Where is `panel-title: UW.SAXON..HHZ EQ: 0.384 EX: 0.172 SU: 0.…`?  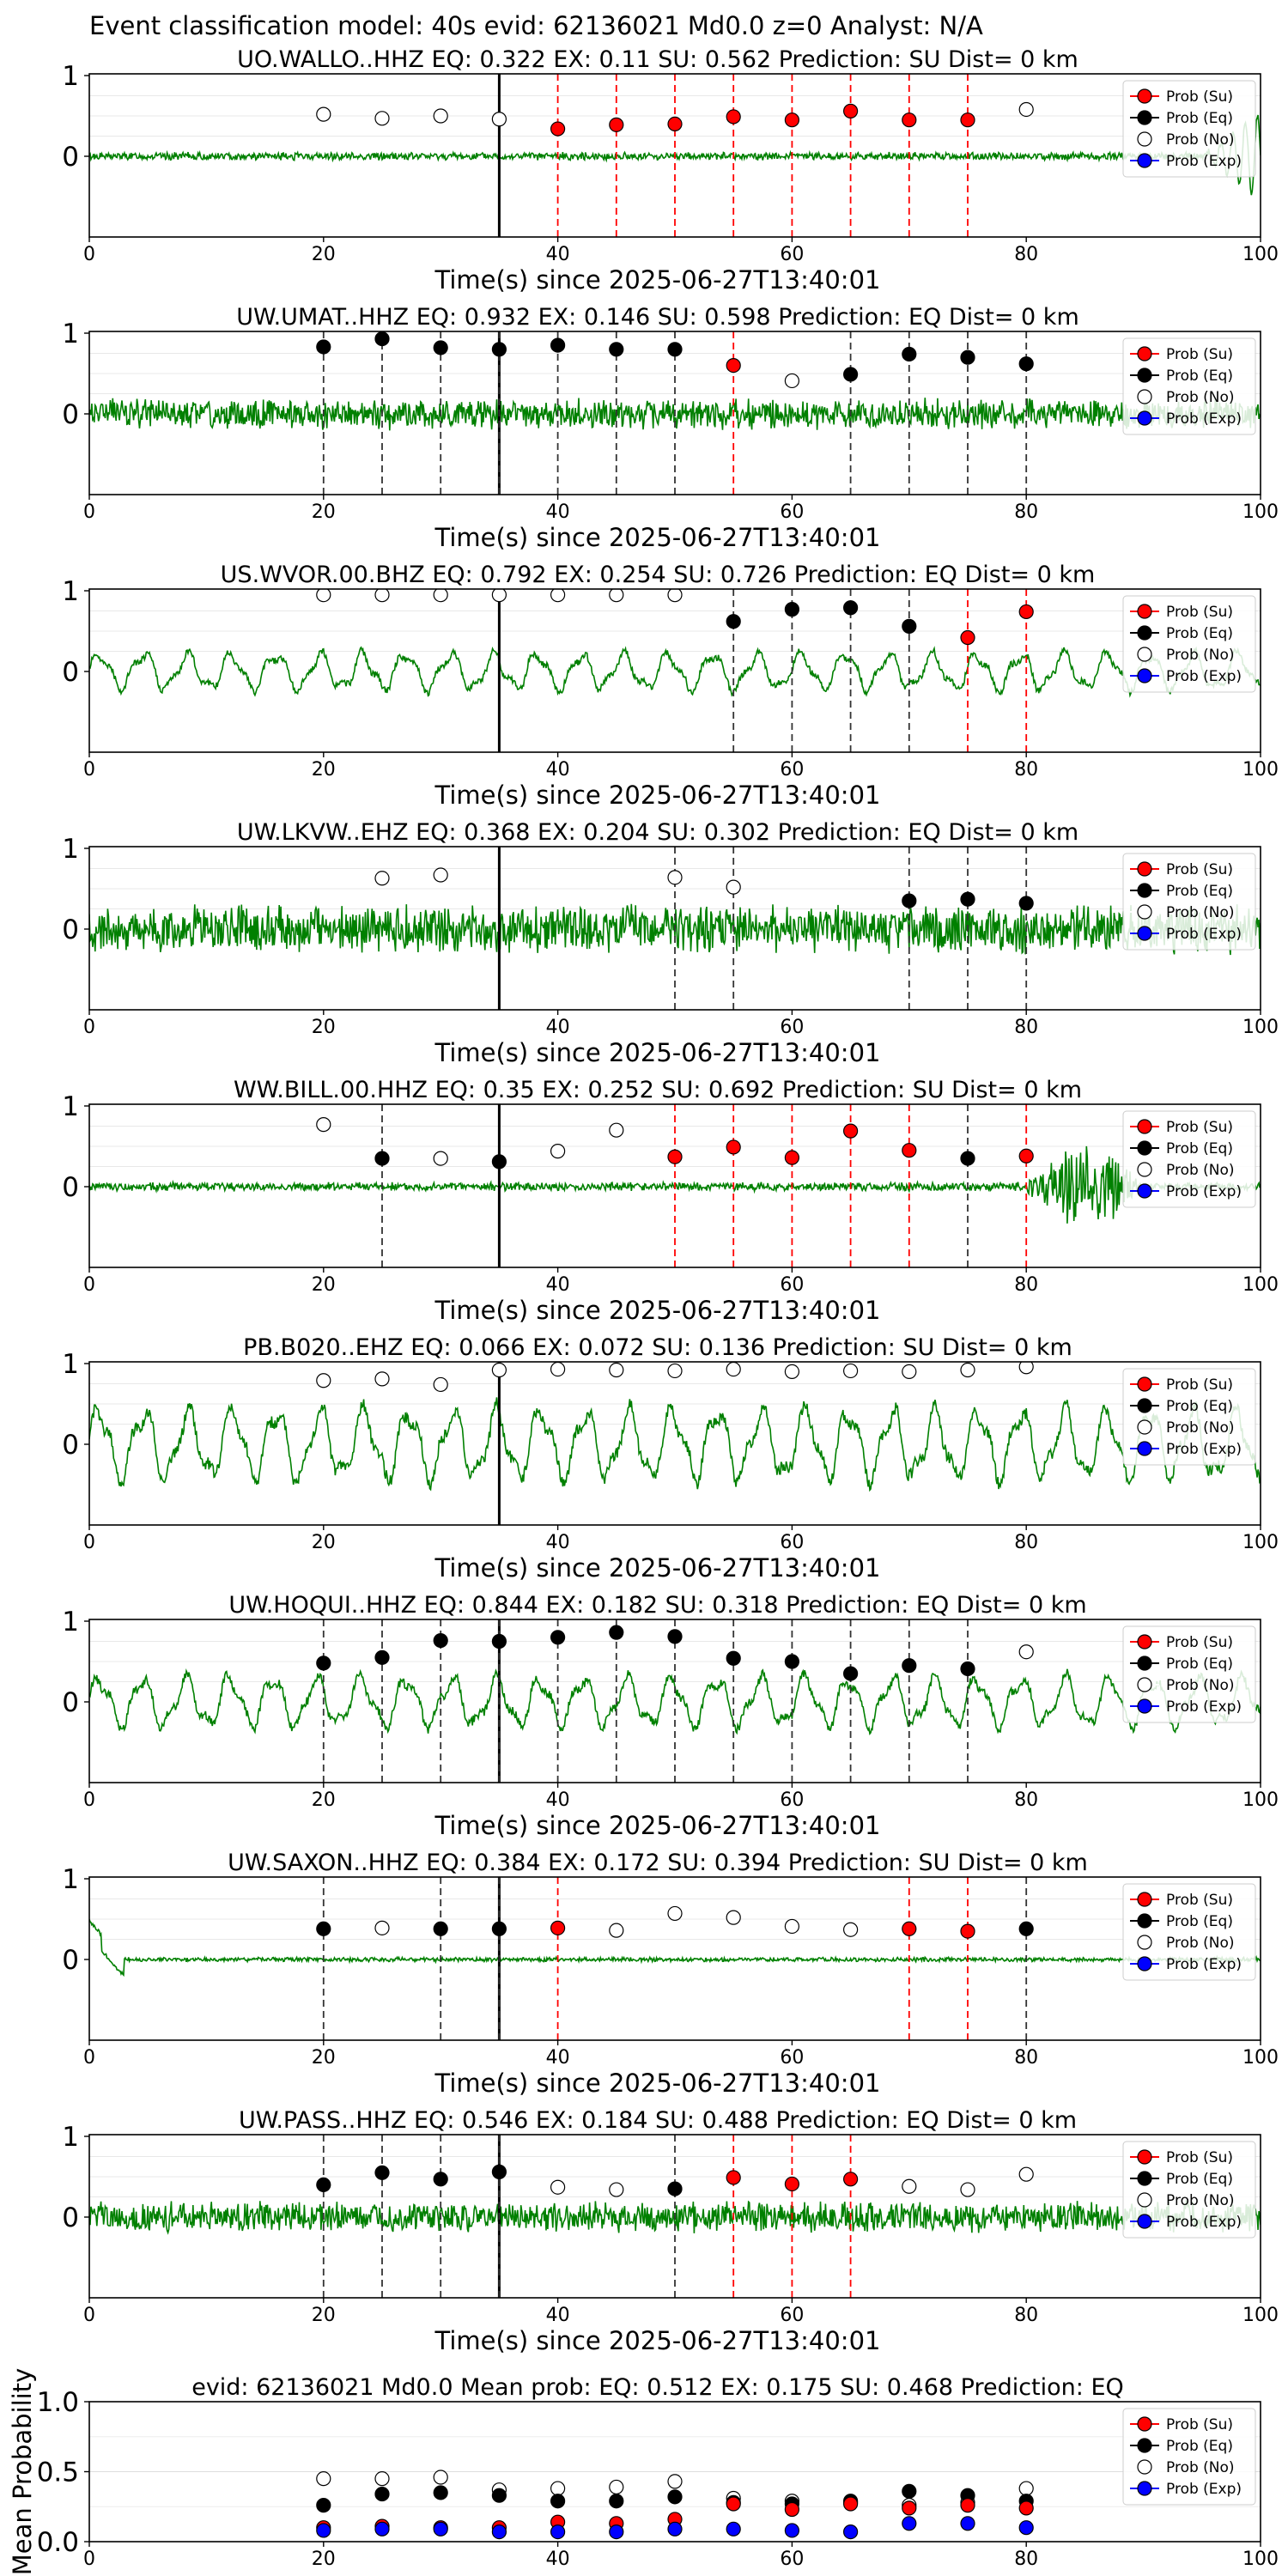 panel-title: UW.SAXON..HHZ EQ: 0.384 EX: 0.172 SU: 0.… is located at coordinates (658, 1863).